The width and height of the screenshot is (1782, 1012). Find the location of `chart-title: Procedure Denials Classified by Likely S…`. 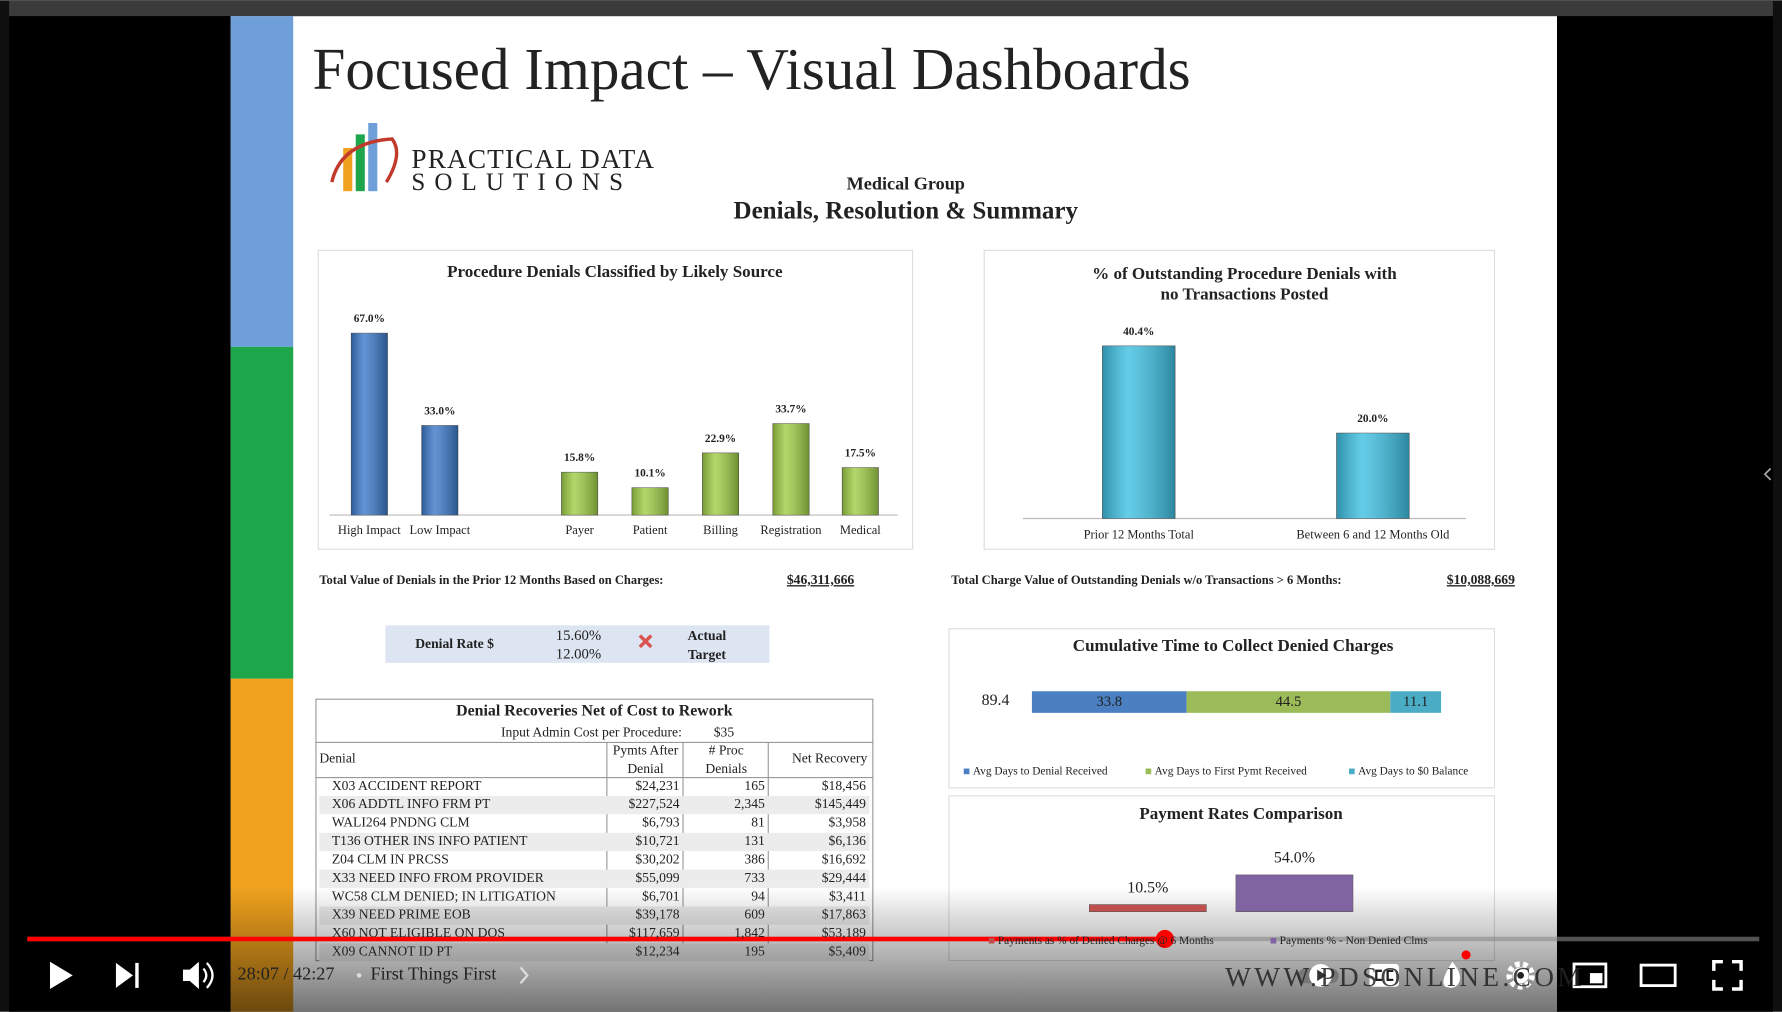

chart-title: Procedure Denials Classified by Likely S… is located at coordinates (615, 271).